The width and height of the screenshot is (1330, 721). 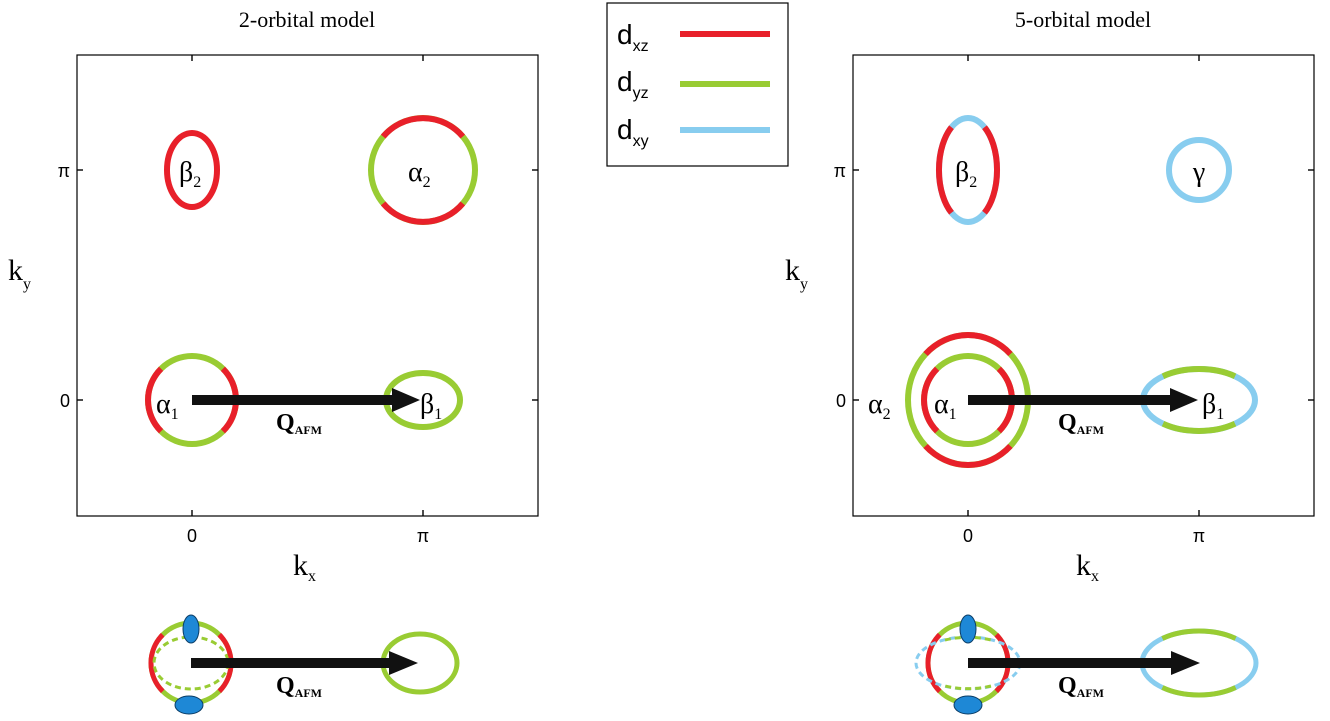 I want to click on right-alpha1-label: α1, so click(x=945, y=406).